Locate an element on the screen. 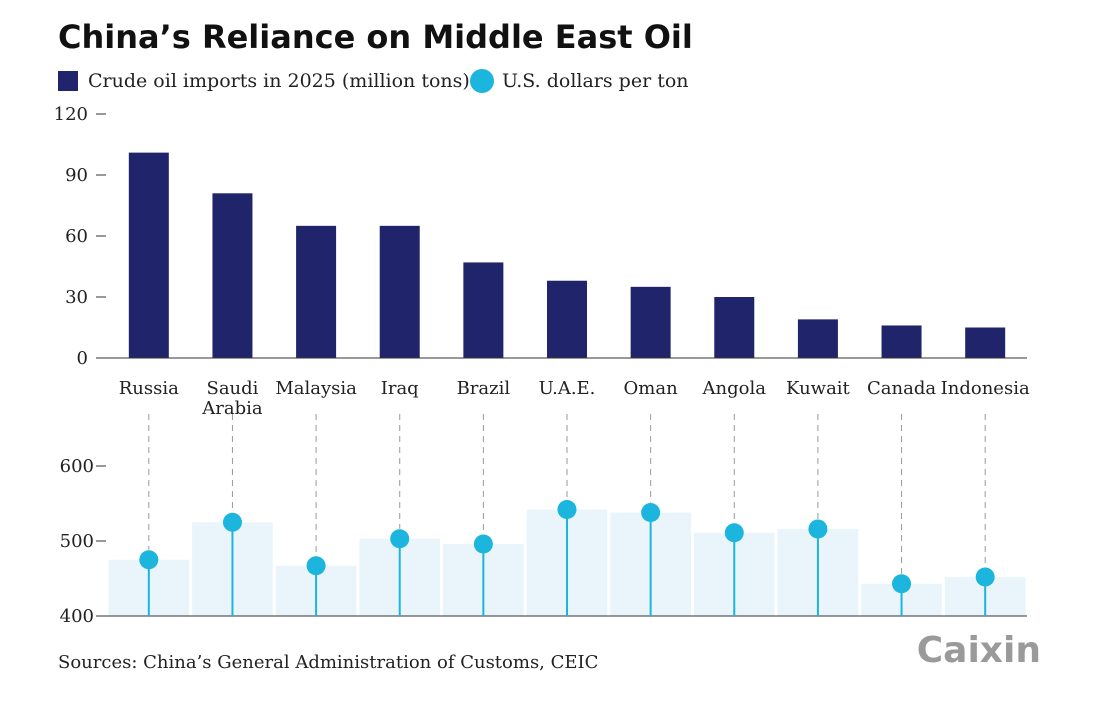  top-y-tick-label: 30 is located at coordinates (76, 297).